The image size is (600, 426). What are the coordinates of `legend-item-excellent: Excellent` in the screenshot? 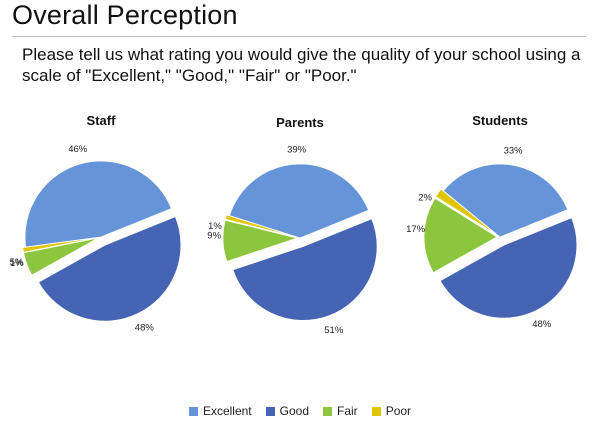 It's located at (220, 411).